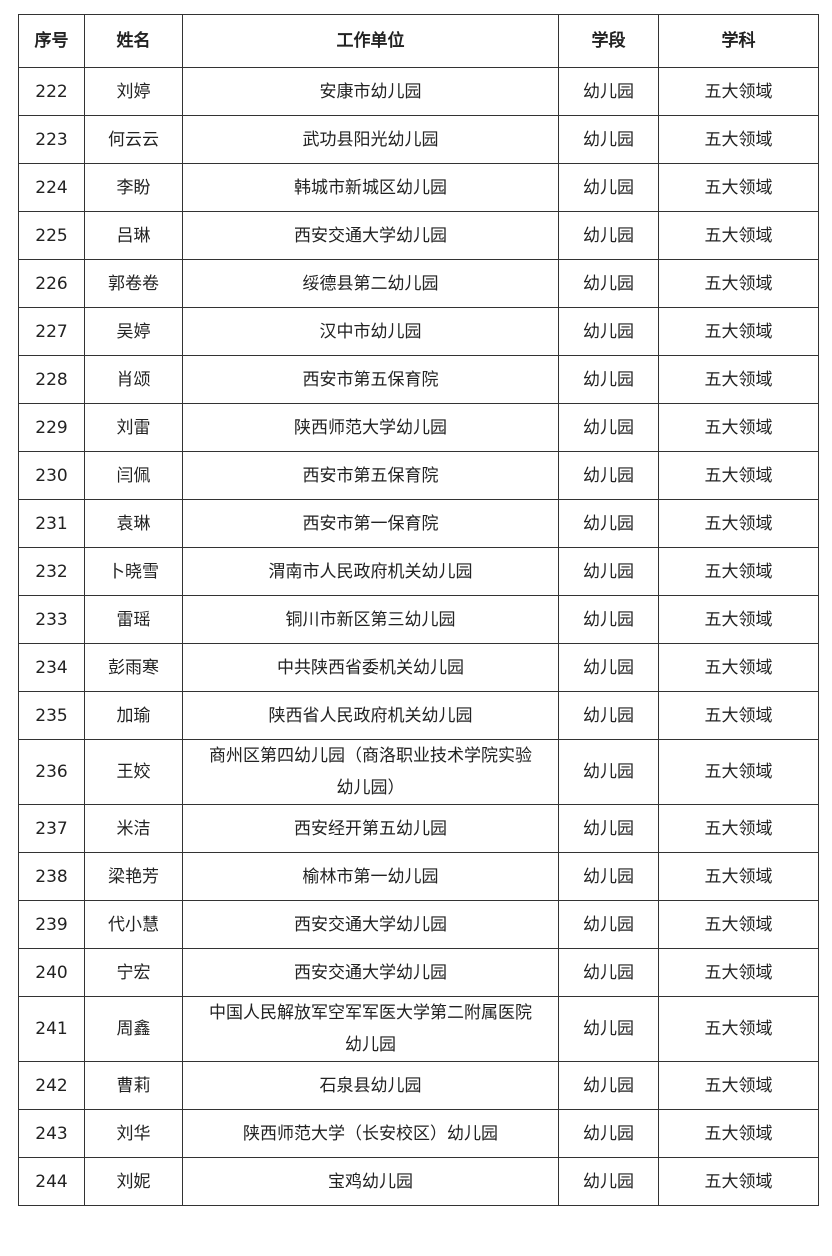 The height and width of the screenshot is (1256, 832). Describe the element at coordinates (51, 235) in the screenshot. I see `serial-cell: 225` at that location.